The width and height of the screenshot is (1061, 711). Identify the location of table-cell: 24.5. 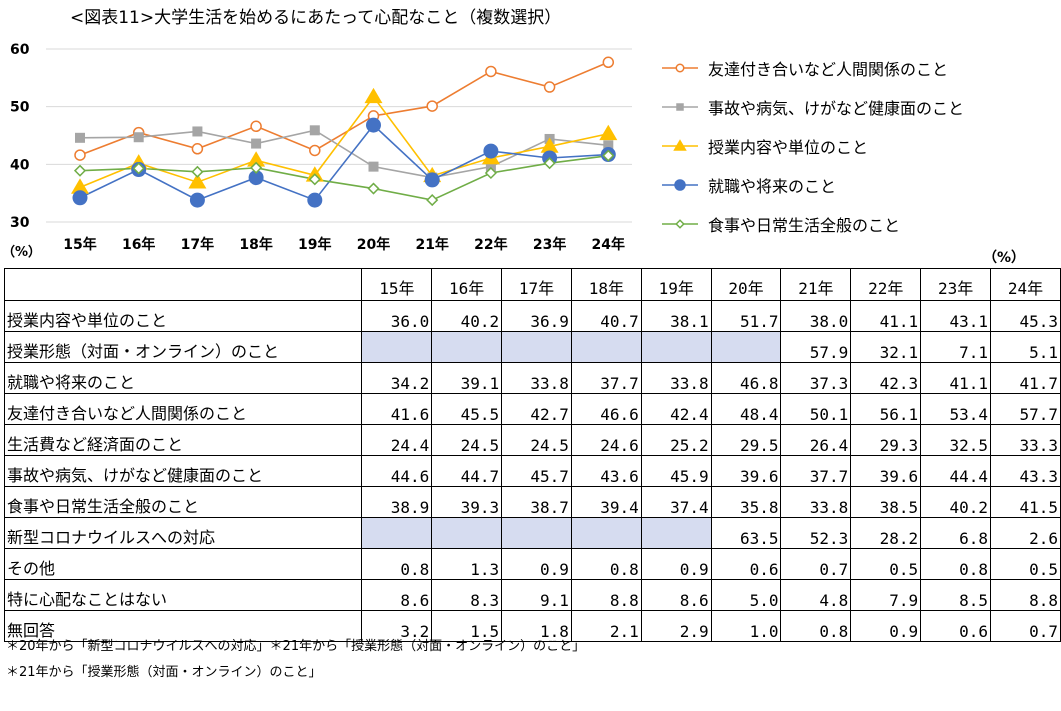
(536, 440).